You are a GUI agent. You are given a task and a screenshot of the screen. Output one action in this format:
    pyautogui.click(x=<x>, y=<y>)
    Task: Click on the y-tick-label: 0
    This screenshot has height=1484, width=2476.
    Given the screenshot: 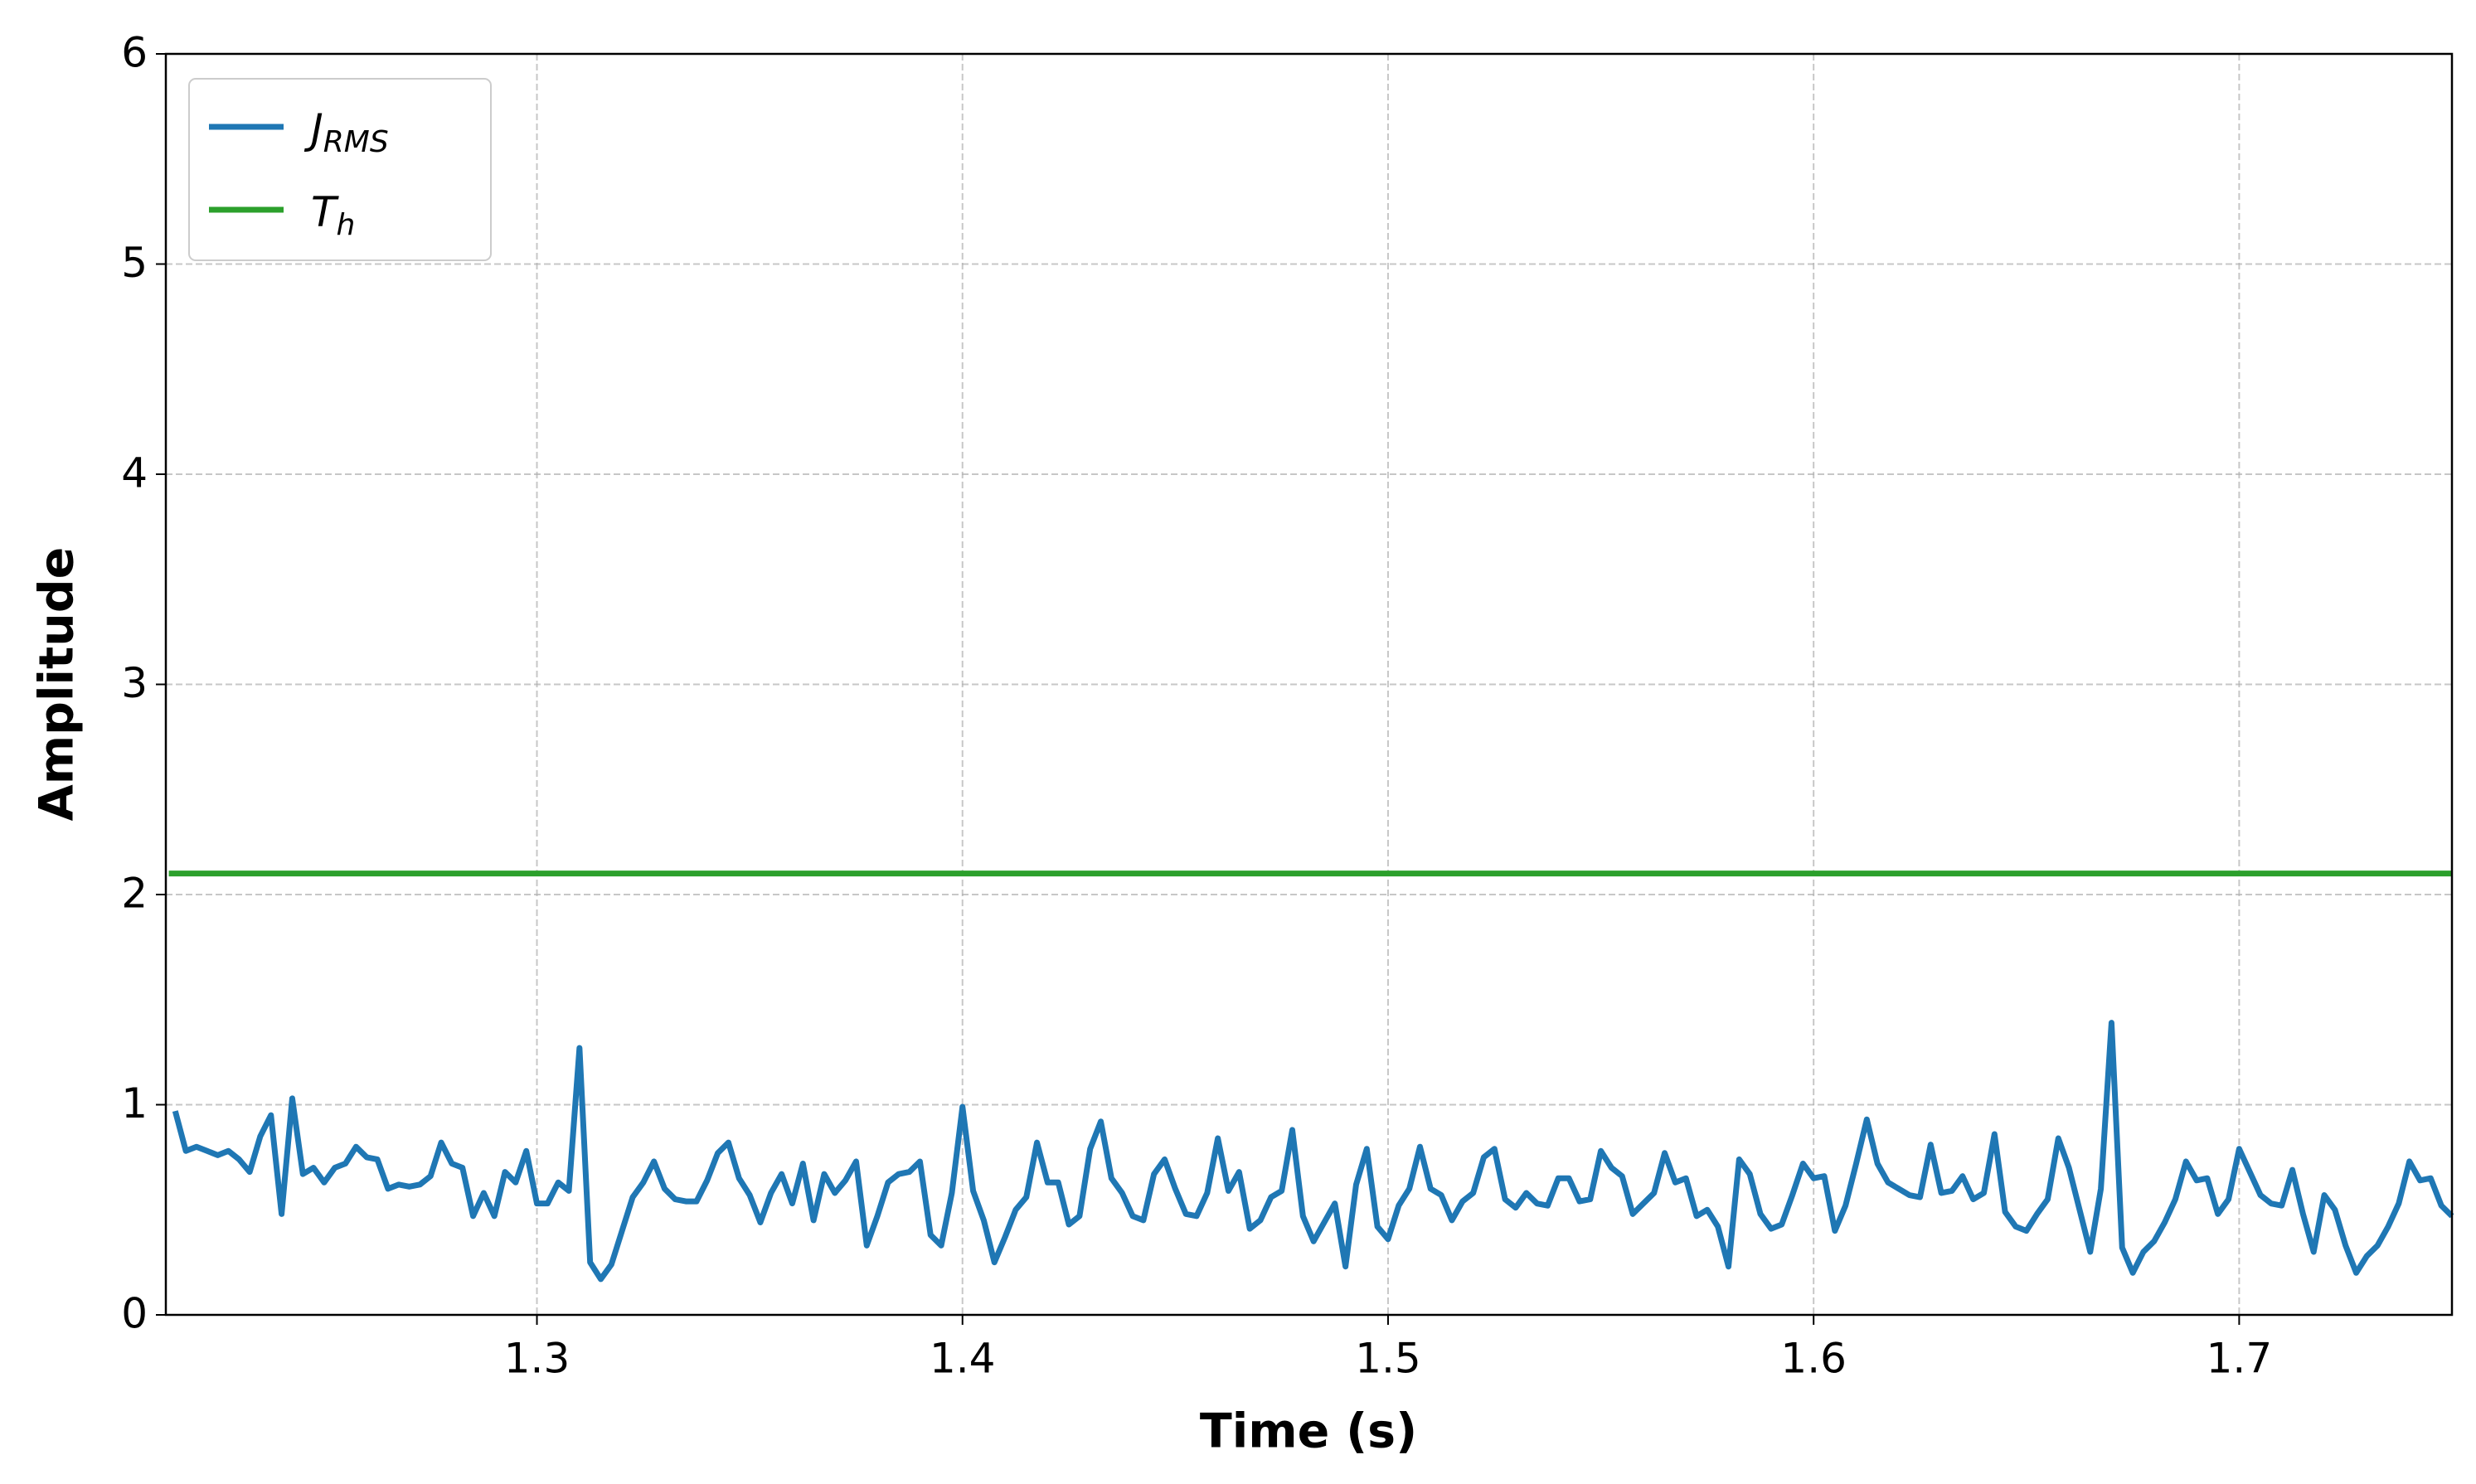 What is the action you would take?
    pyautogui.click(x=134, y=1314)
    